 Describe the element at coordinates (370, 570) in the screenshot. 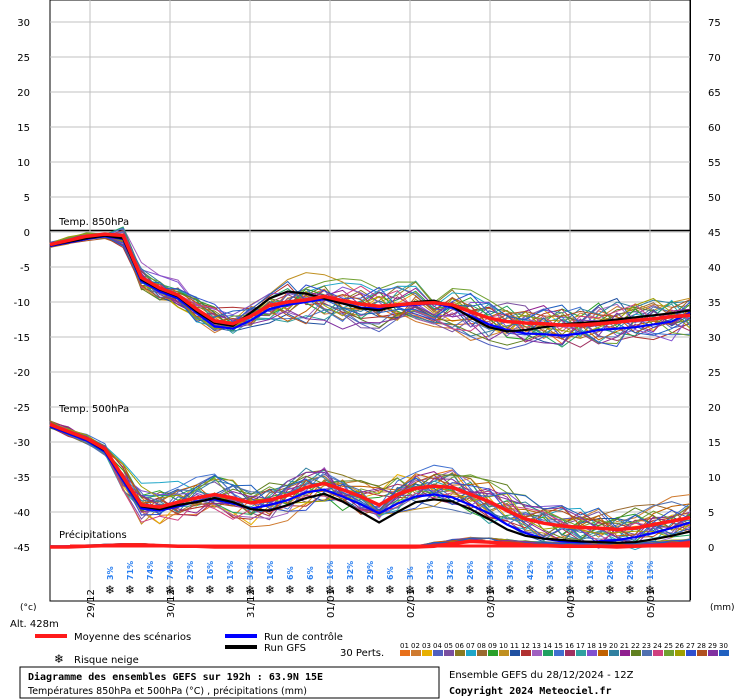

I see `snow-risk-pct: 29%` at that location.